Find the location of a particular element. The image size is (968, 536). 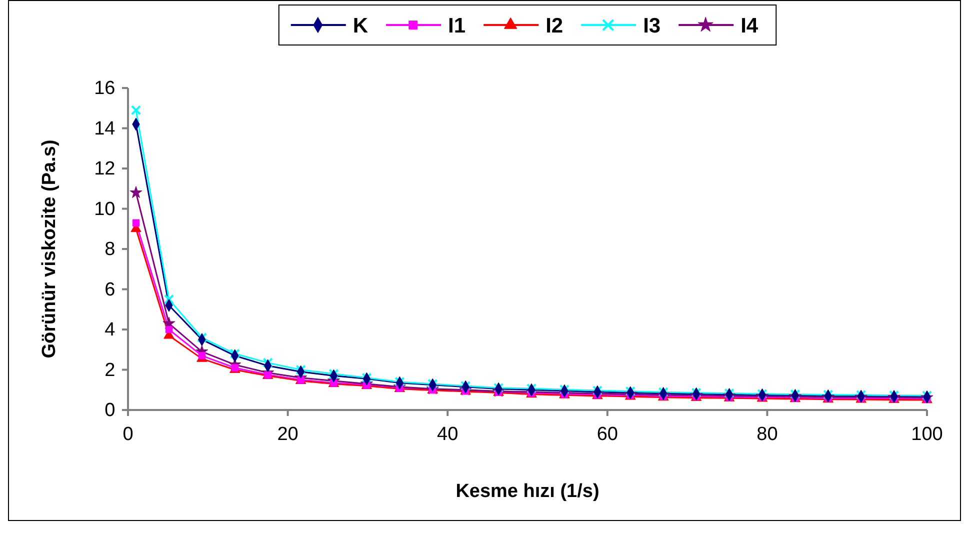

x-tick-label: 80 is located at coordinates (767, 434).